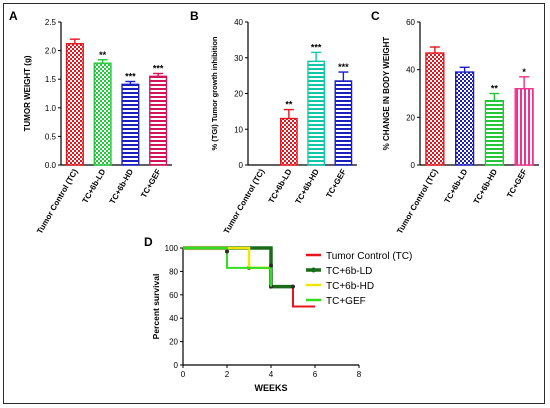 This screenshot has width=550, height=408. I want to click on panel-a-category-label: TC+6b-LD, so click(94, 186).